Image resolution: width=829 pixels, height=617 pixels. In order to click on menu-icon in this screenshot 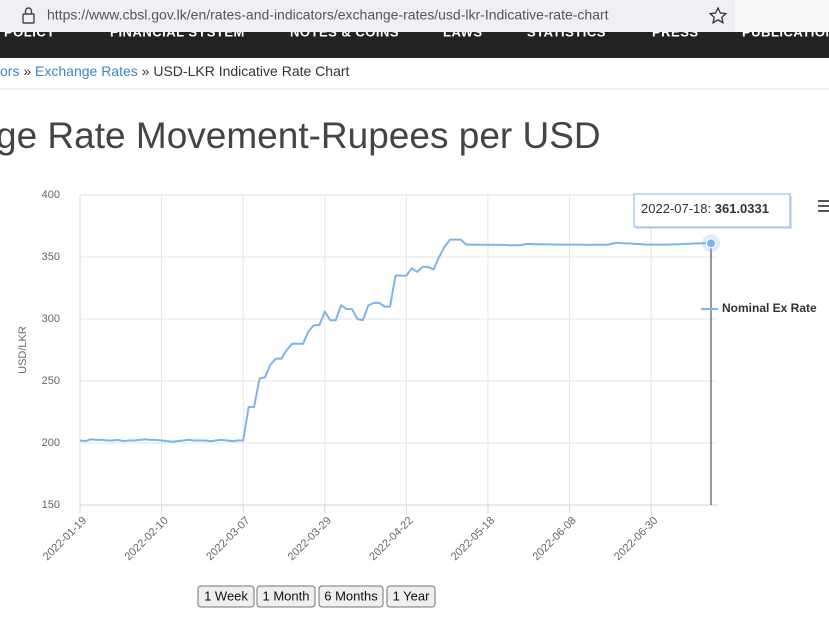, I will do `click(823, 206)`.